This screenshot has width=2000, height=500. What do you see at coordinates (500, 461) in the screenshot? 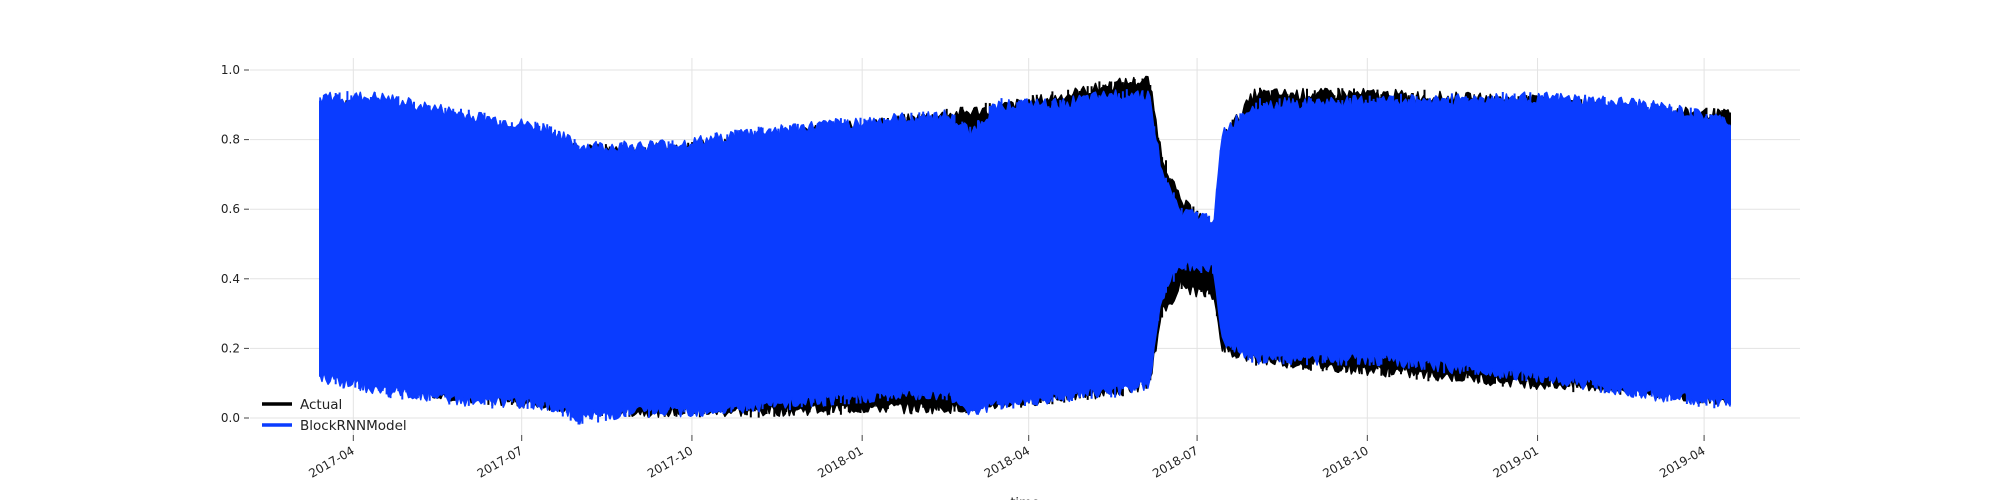
I see `x-tick-label: 2017-07` at bounding box center [500, 461].